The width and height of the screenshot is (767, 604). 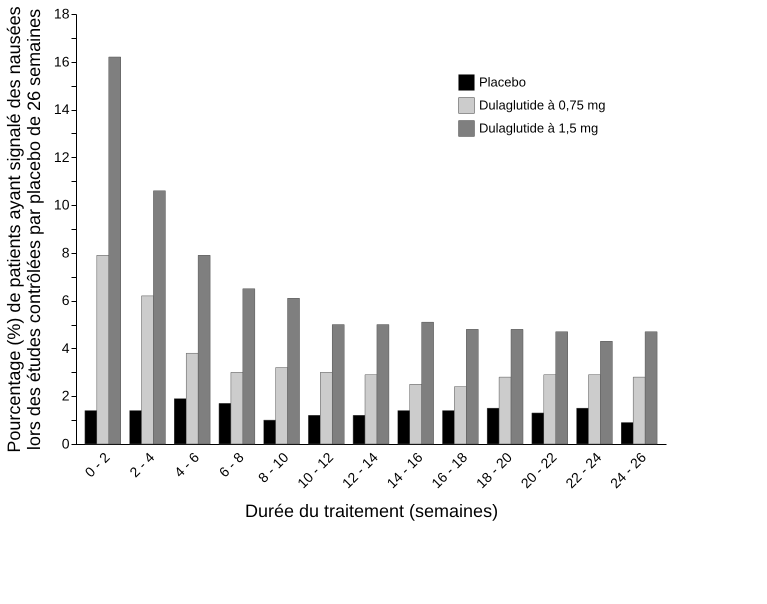 What do you see at coordinates (66, 252) in the screenshot?
I see `y-tick-label: 8` at bounding box center [66, 252].